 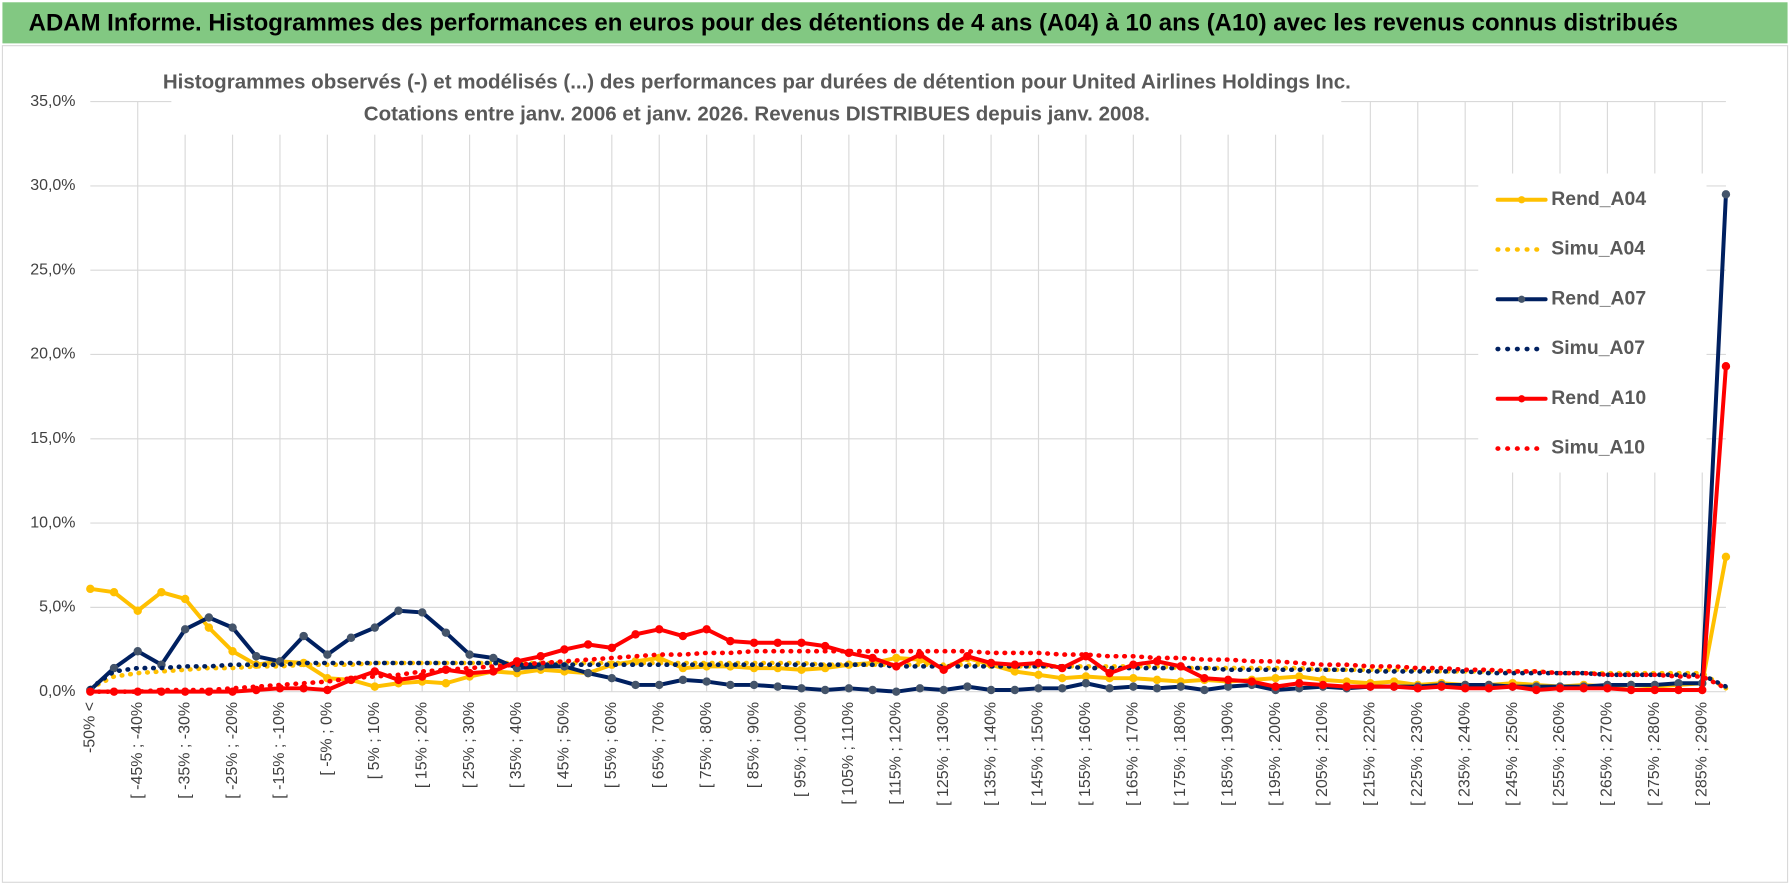 What do you see at coordinates (1133, 754) in the screenshot?
I see `x-tick-label: [ 165% ; 170%` at bounding box center [1133, 754].